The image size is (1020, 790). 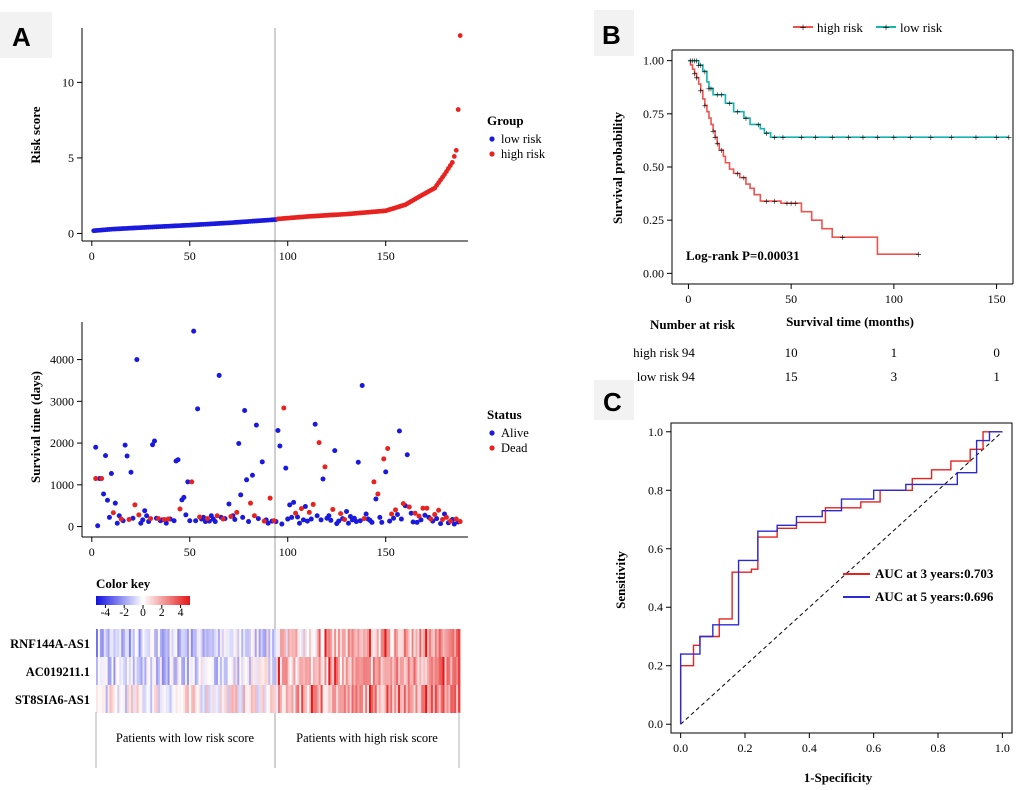 What do you see at coordinates (181, 613) in the screenshot?
I see `color-key-tick-label: 4` at bounding box center [181, 613].